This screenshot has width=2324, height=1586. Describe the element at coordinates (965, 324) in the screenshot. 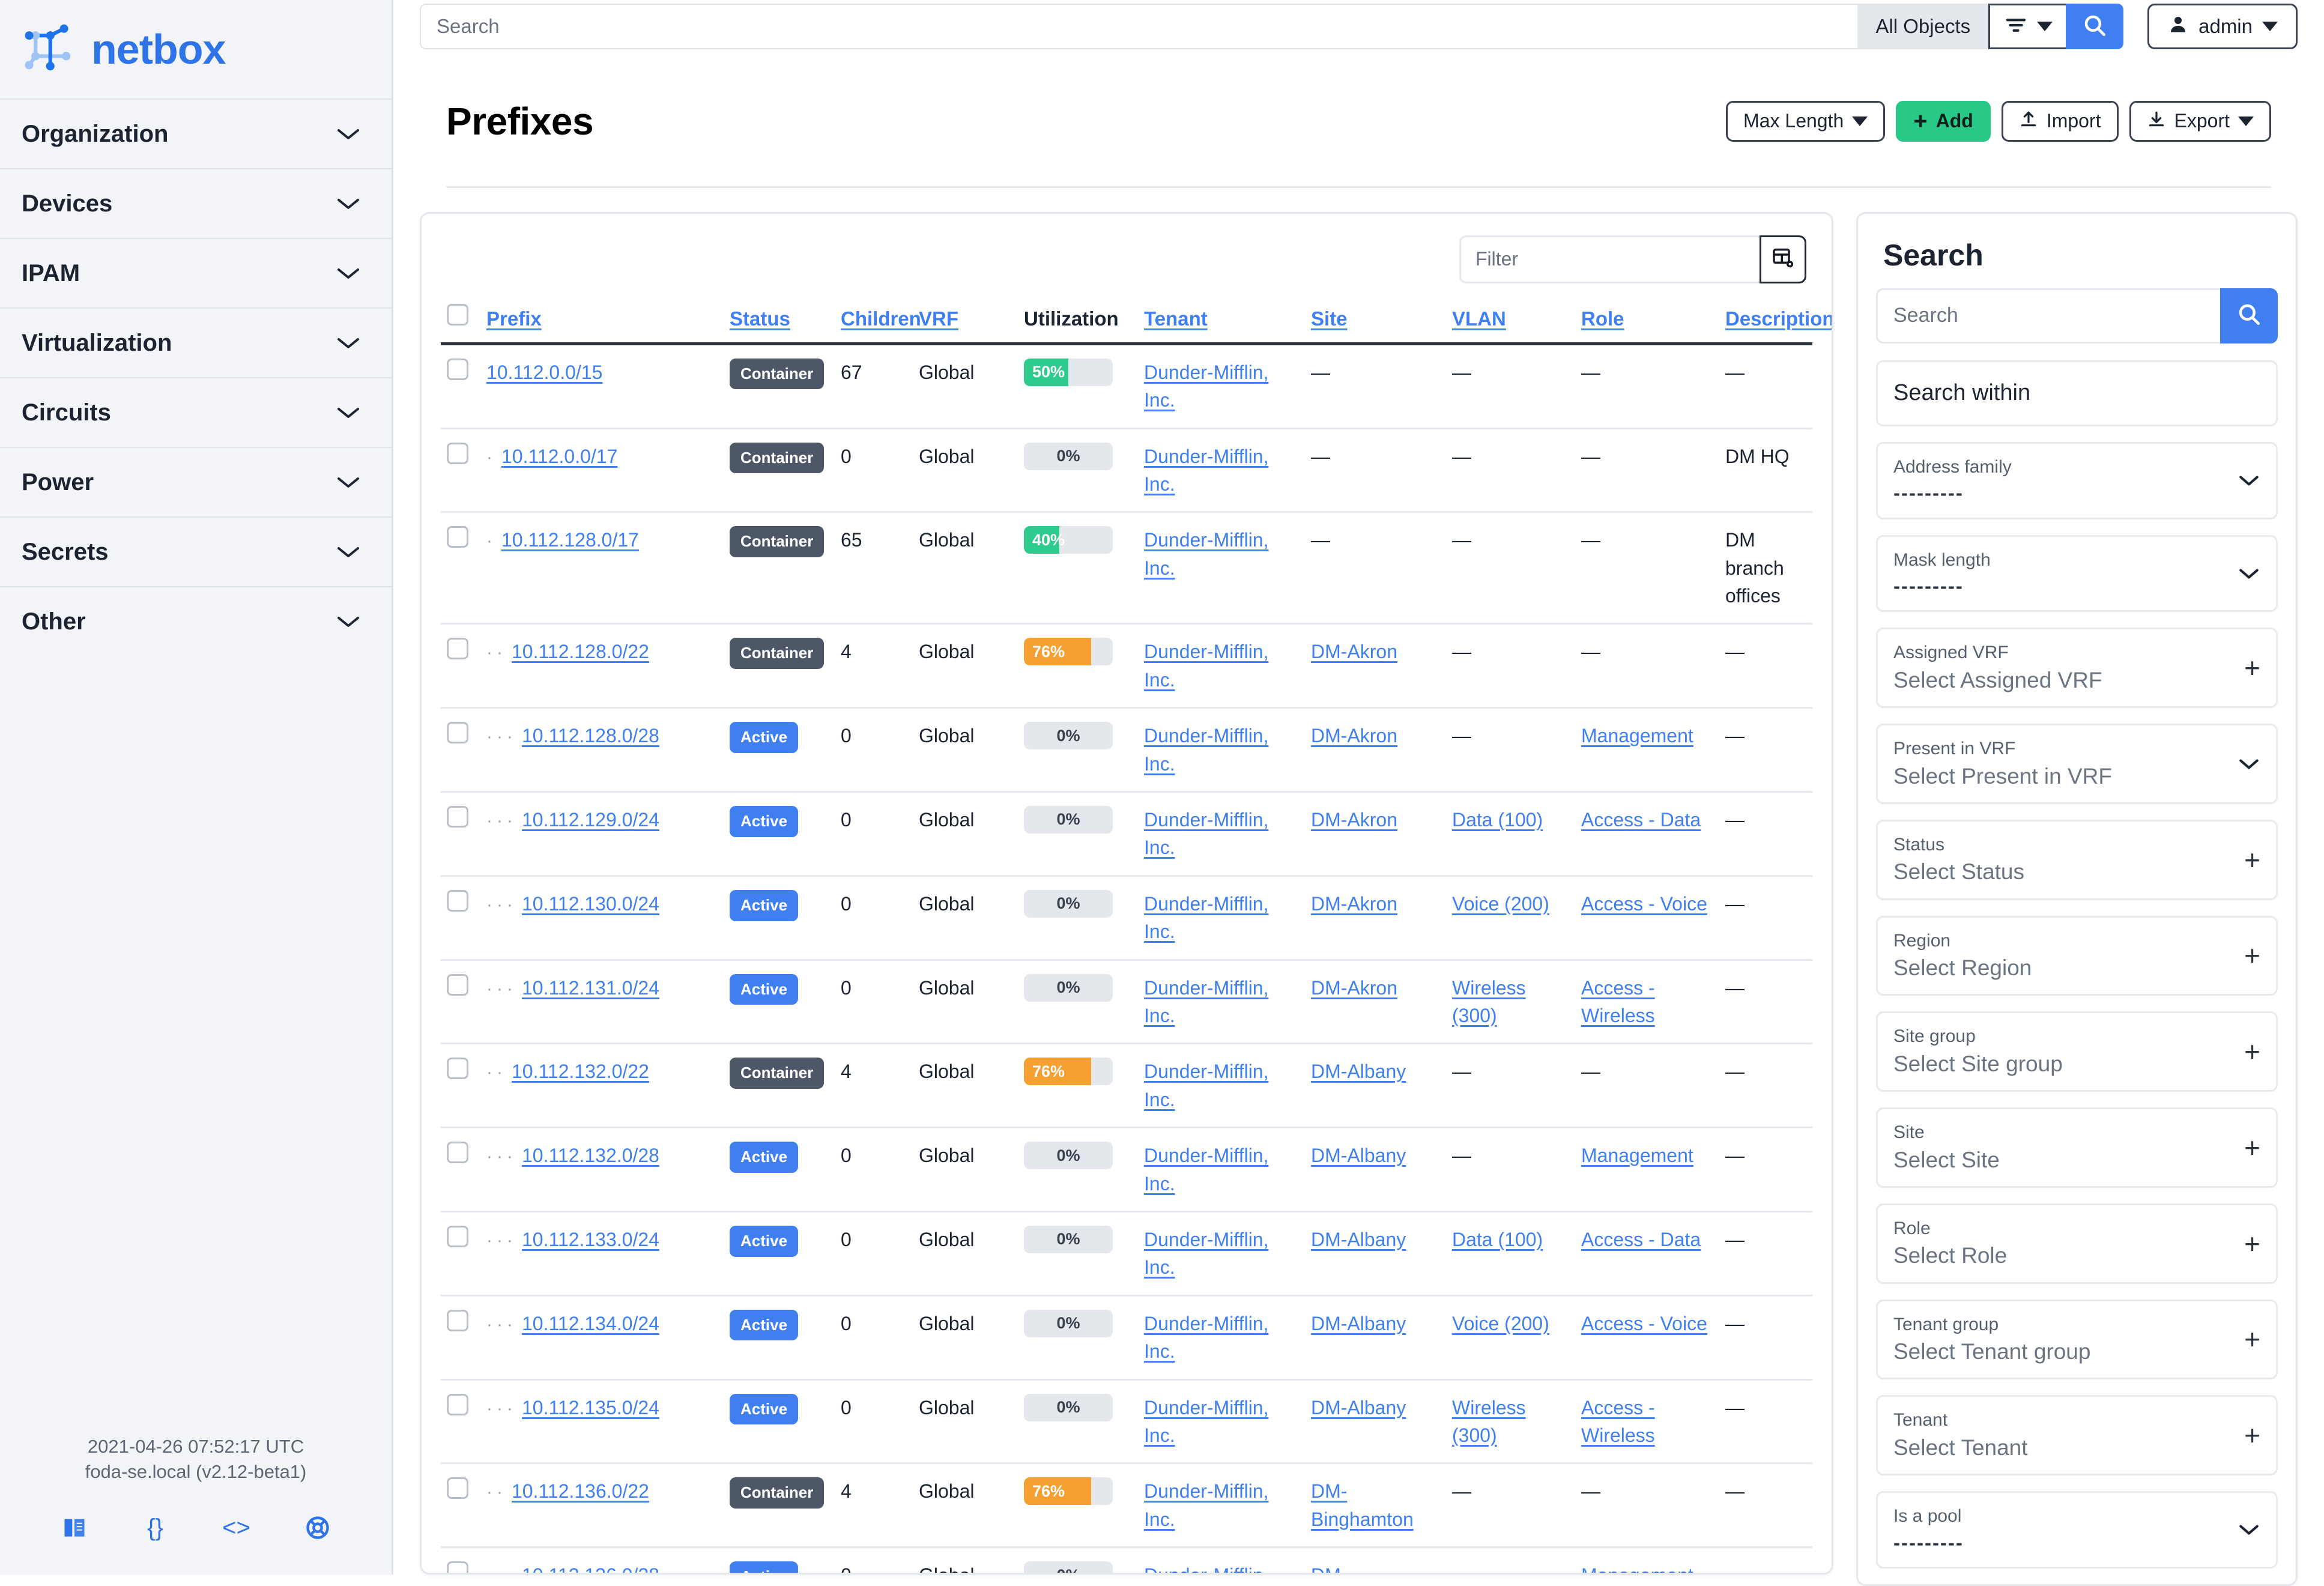

I see `header-vrf: VRF` at that location.